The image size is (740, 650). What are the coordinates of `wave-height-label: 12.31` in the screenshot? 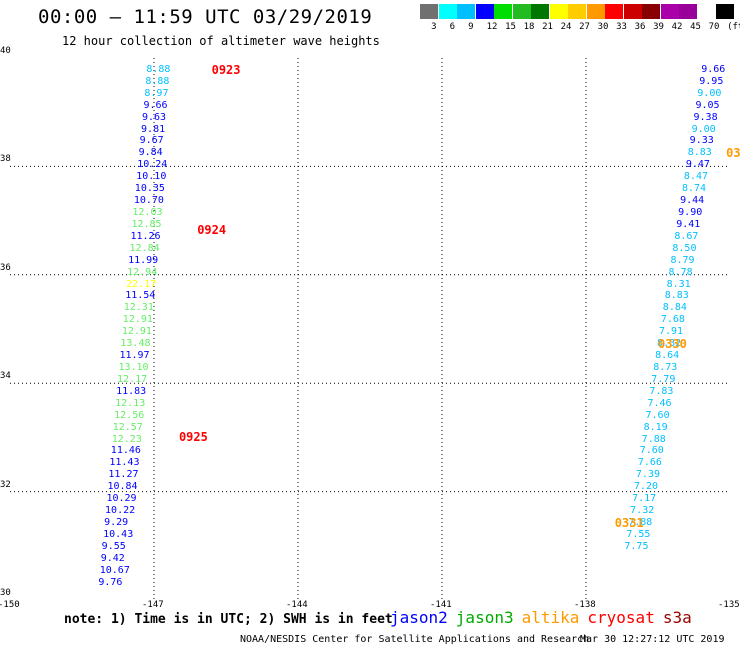 It's located at (138, 308).